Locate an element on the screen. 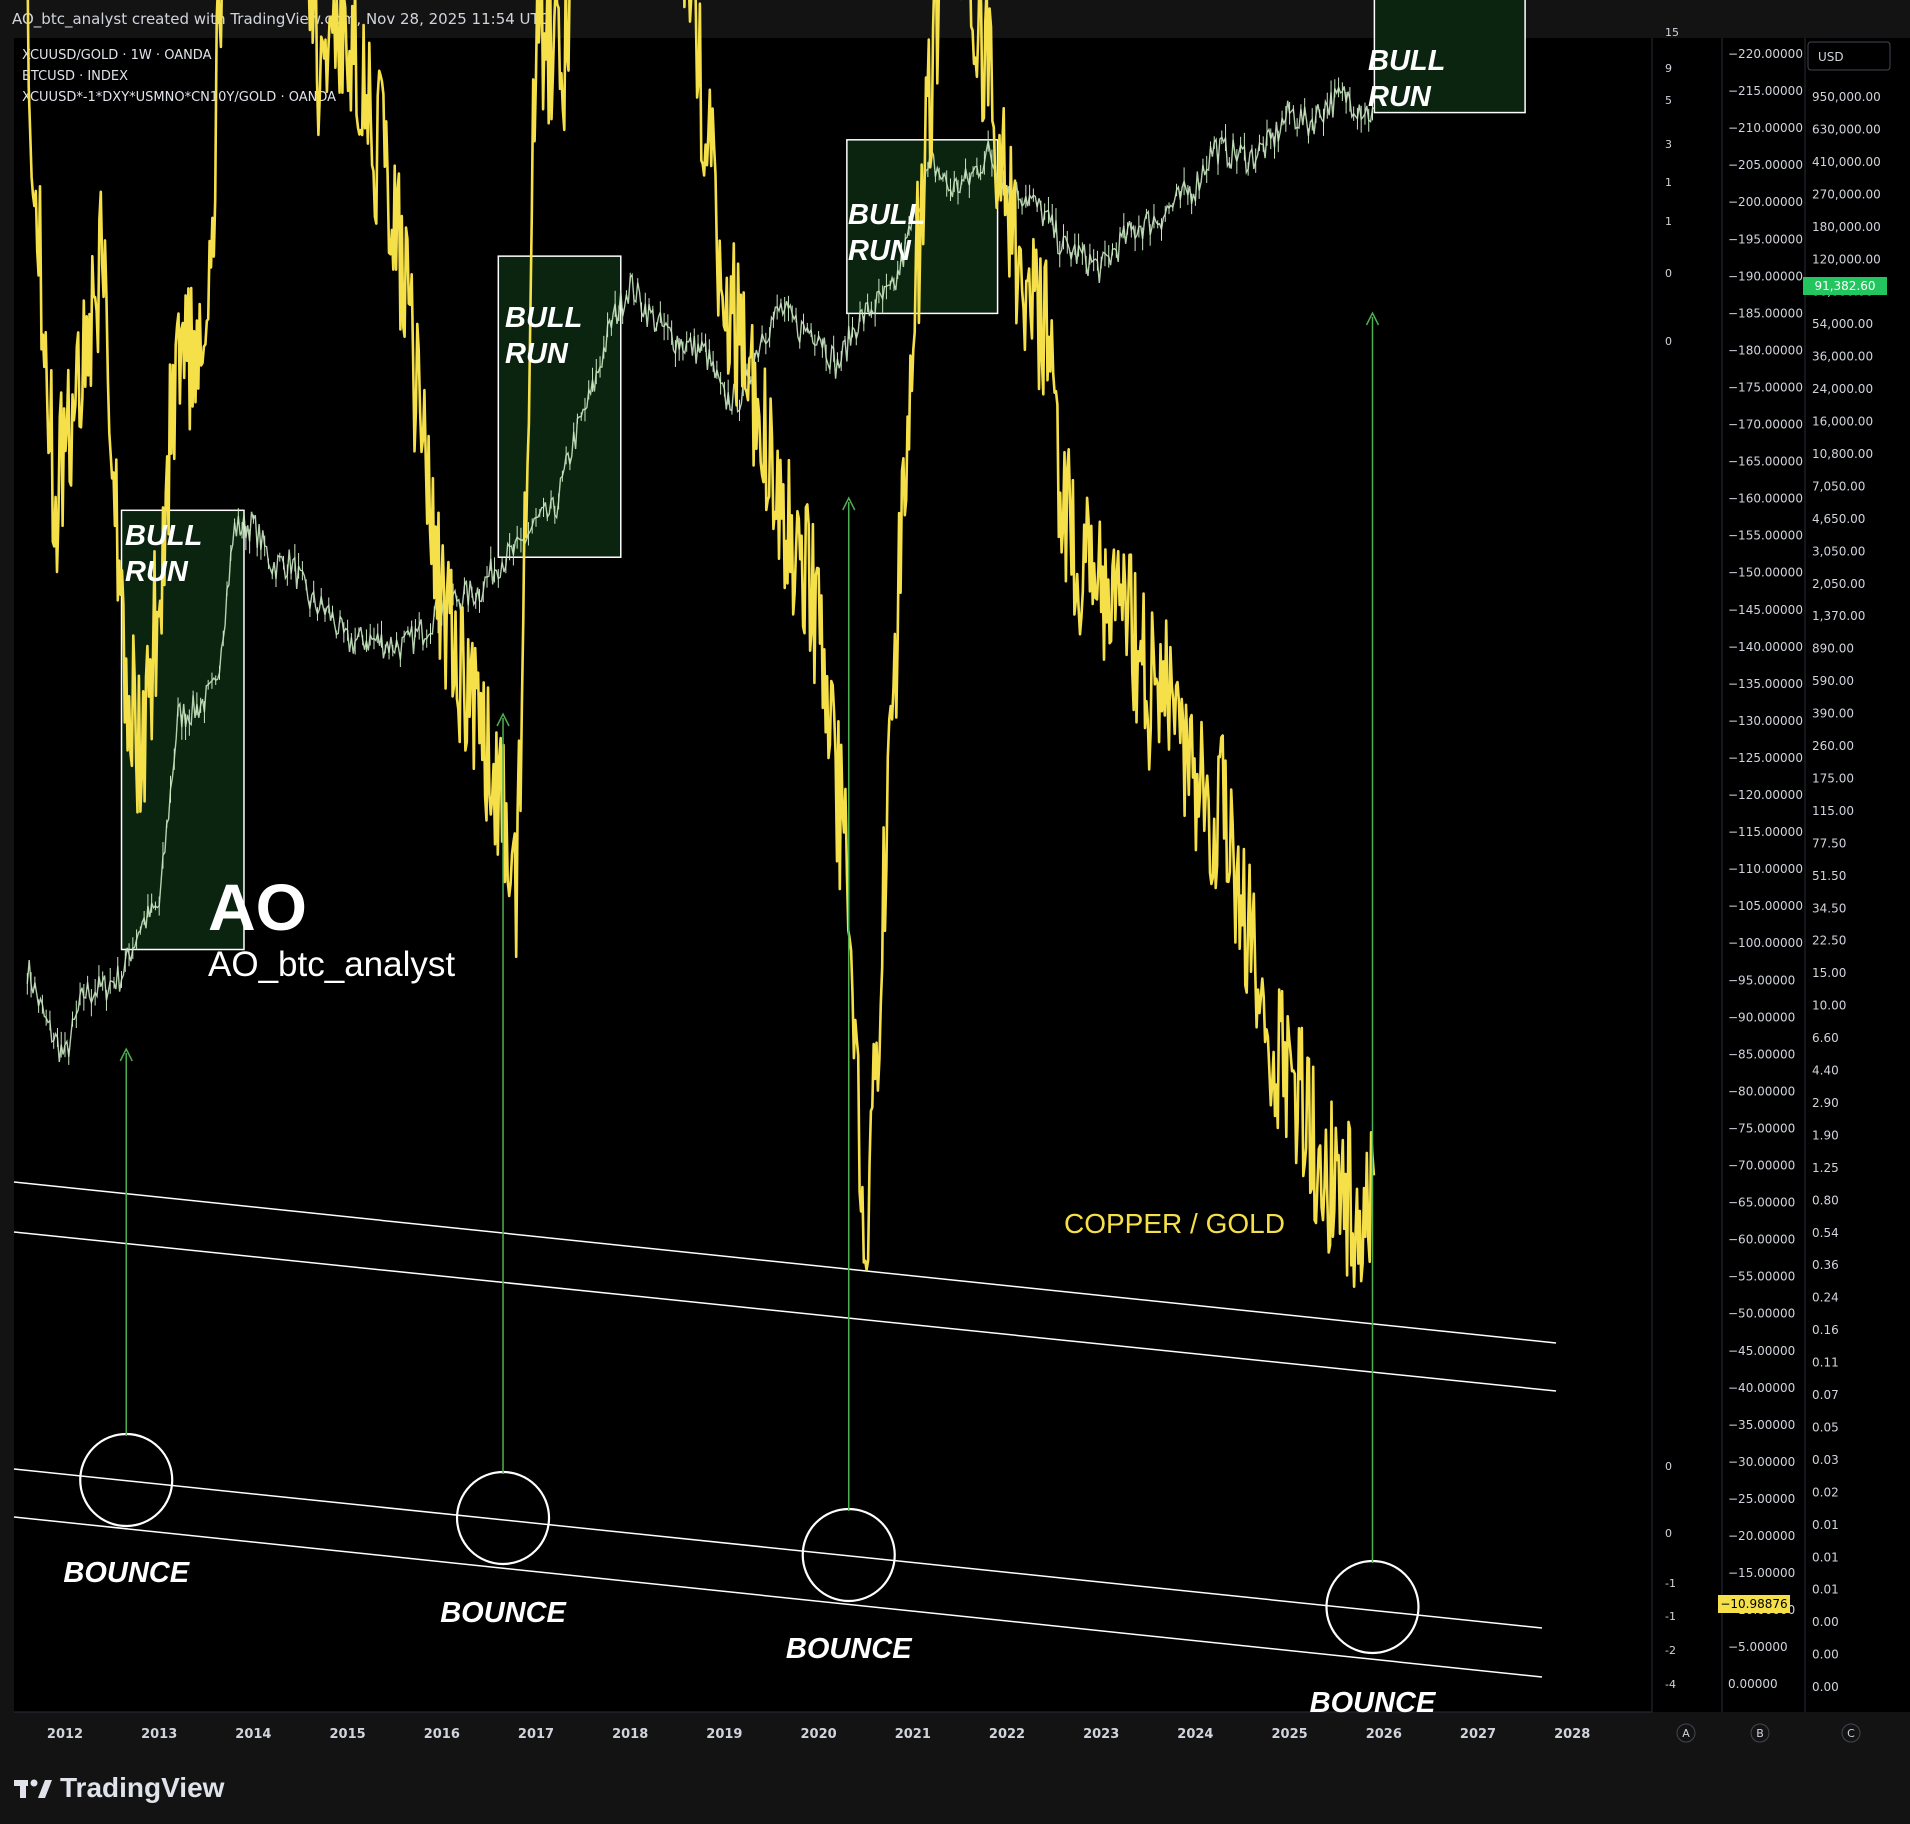 Image resolution: width=1910 pixels, height=1824 pixels. right-scale-tick: 410,000.00 is located at coordinates (1846, 162).